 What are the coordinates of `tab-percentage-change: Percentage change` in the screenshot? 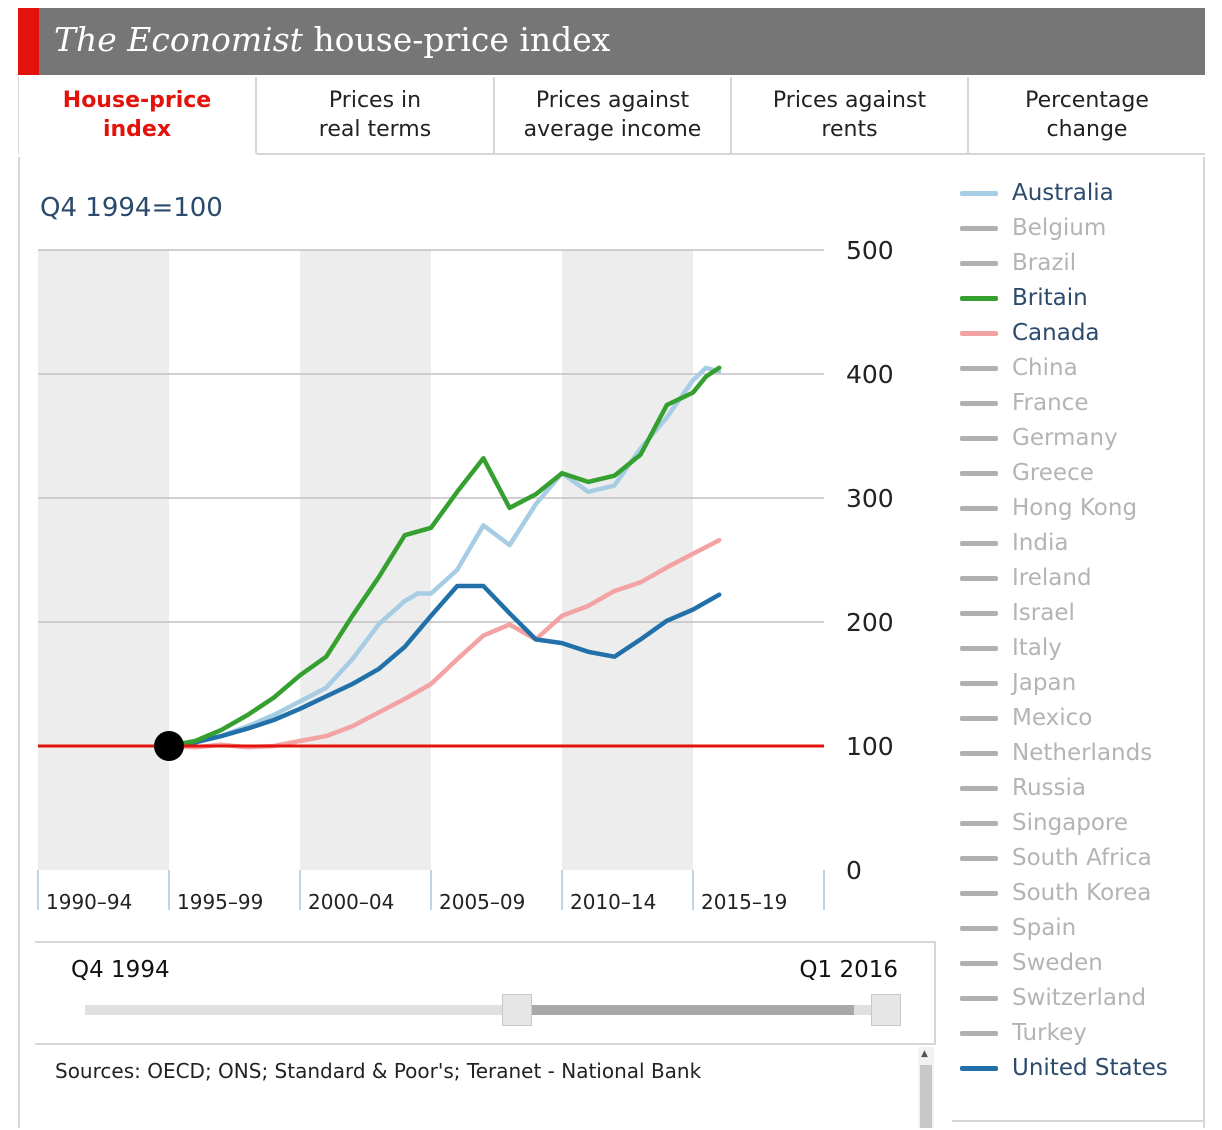 It's located at (1087, 116).